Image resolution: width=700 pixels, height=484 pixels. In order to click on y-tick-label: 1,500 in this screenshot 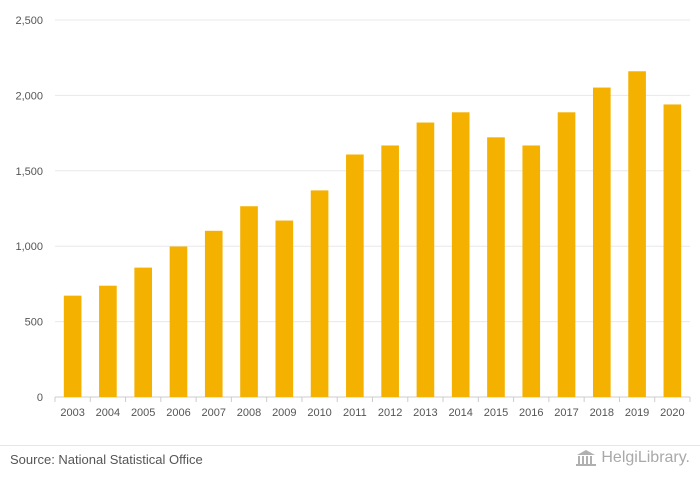, I will do `click(29, 172)`.